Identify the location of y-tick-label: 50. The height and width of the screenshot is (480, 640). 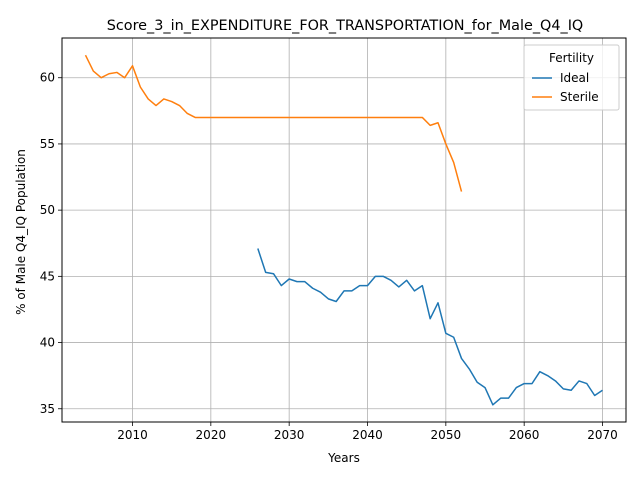
(47, 210).